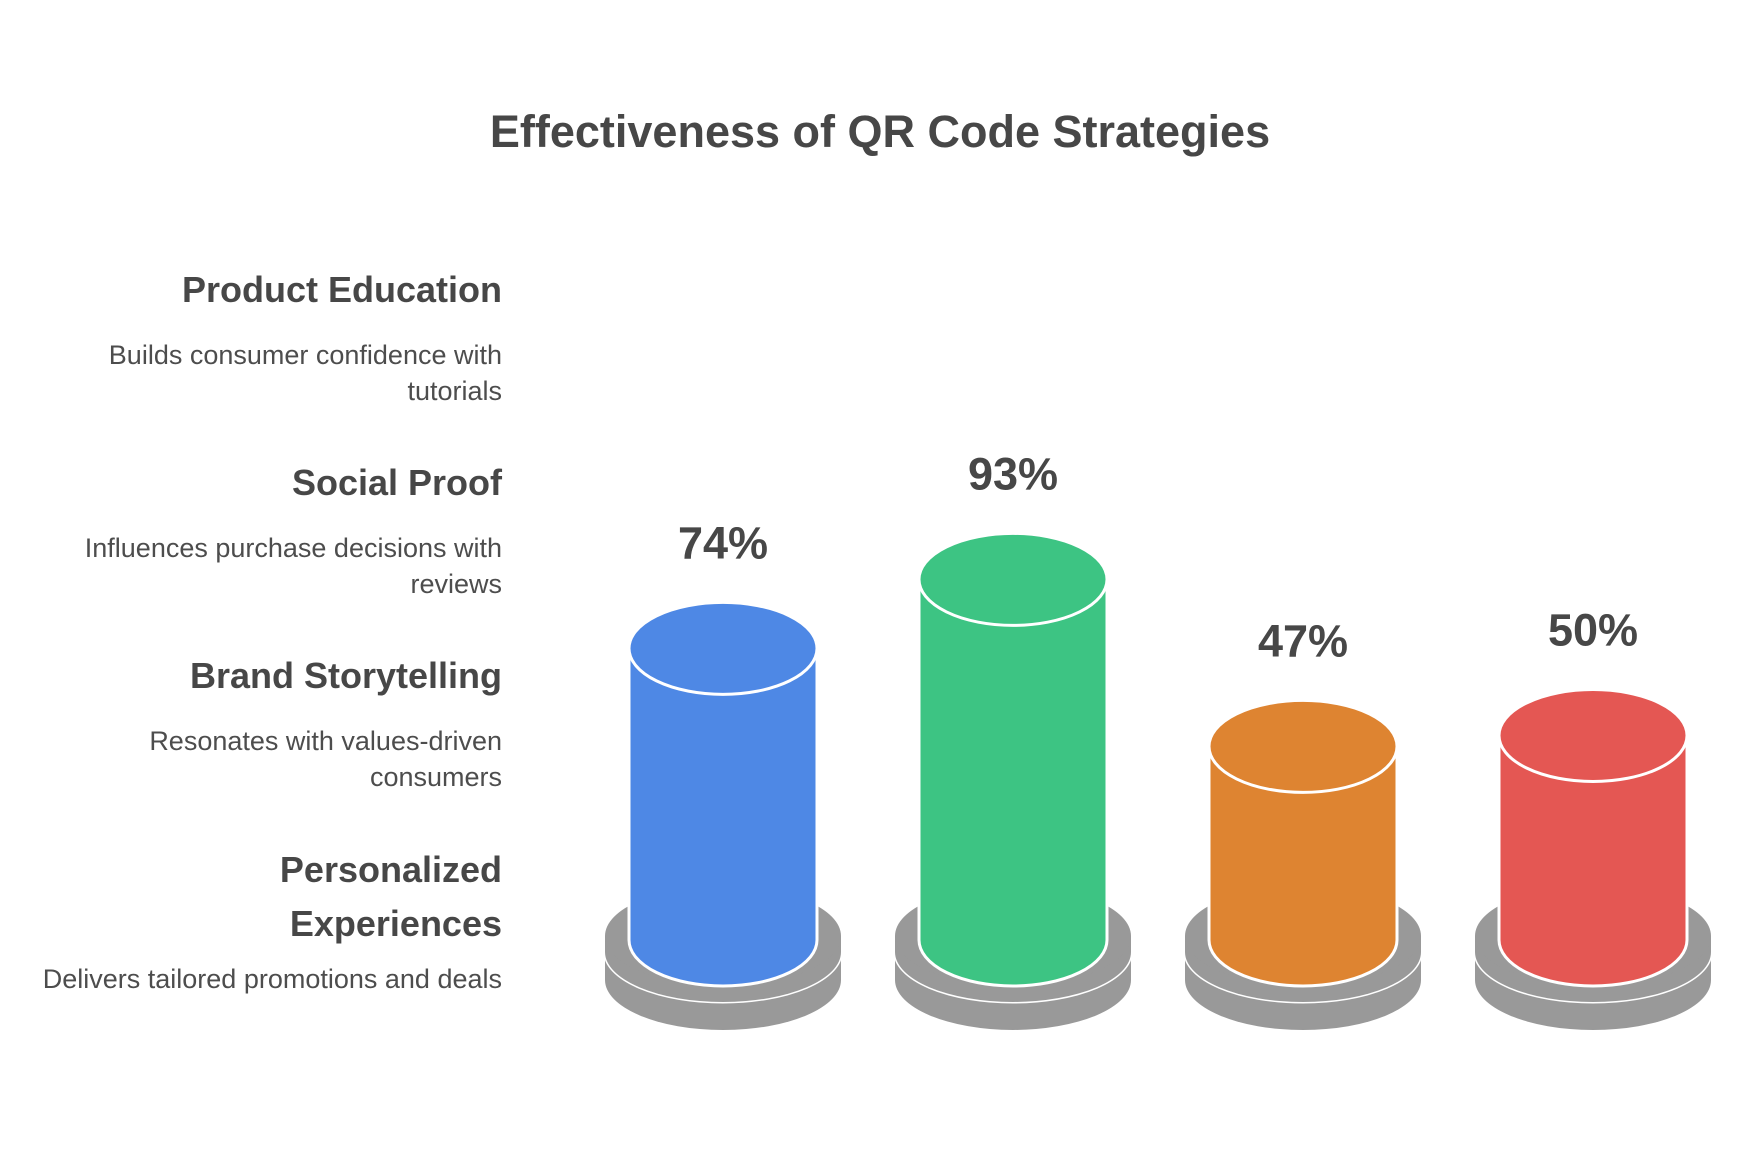 Image resolution: width=1752 pixels, height=1176 pixels. Describe the element at coordinates (1593, 630) in the screenshot. I see `data-label: 50%` at that location.